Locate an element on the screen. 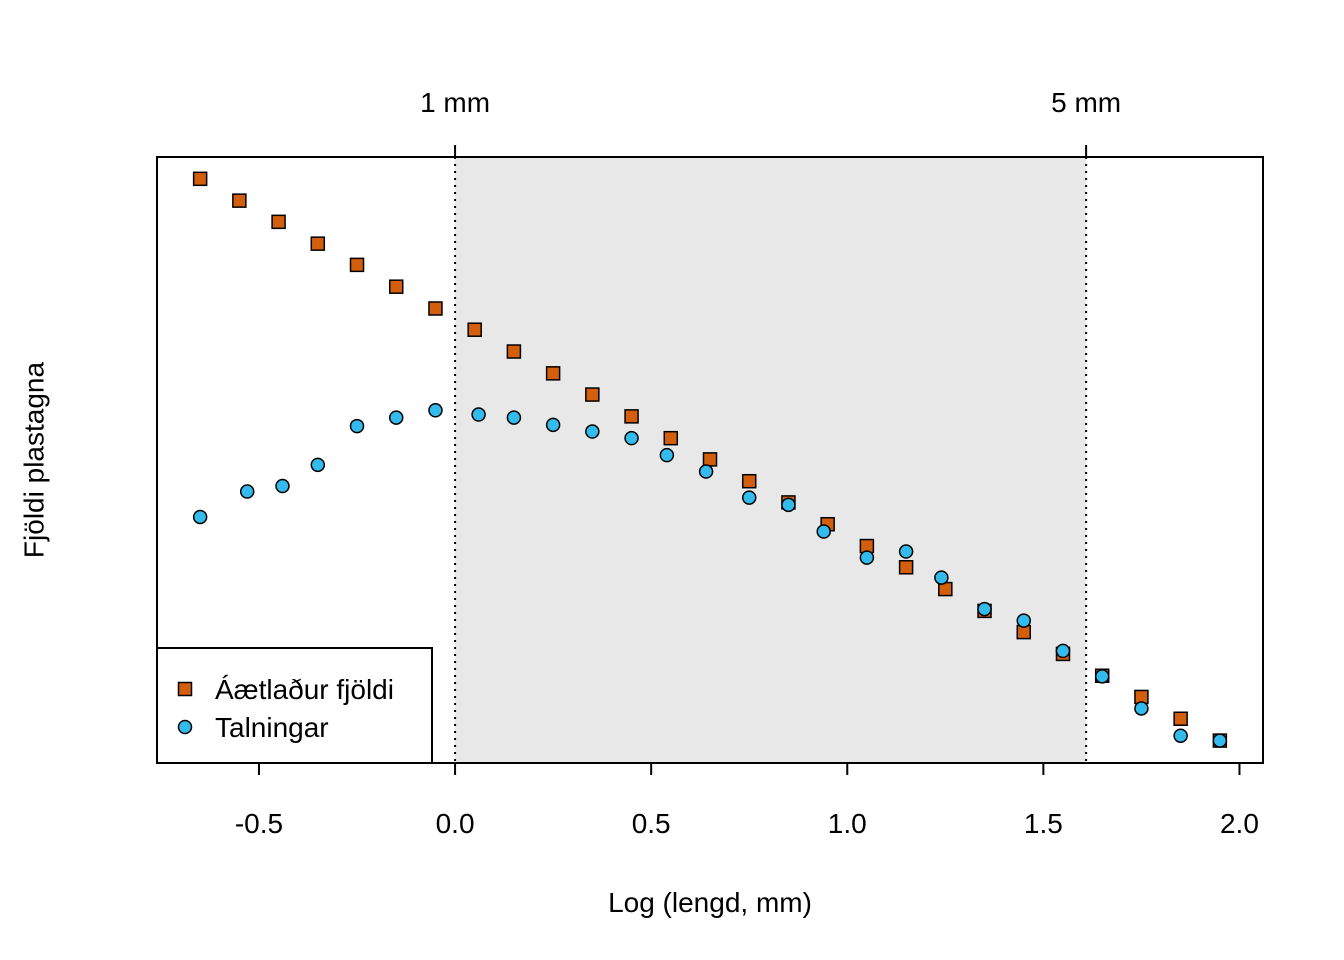  legend-box is located at coordinates (294, 705).